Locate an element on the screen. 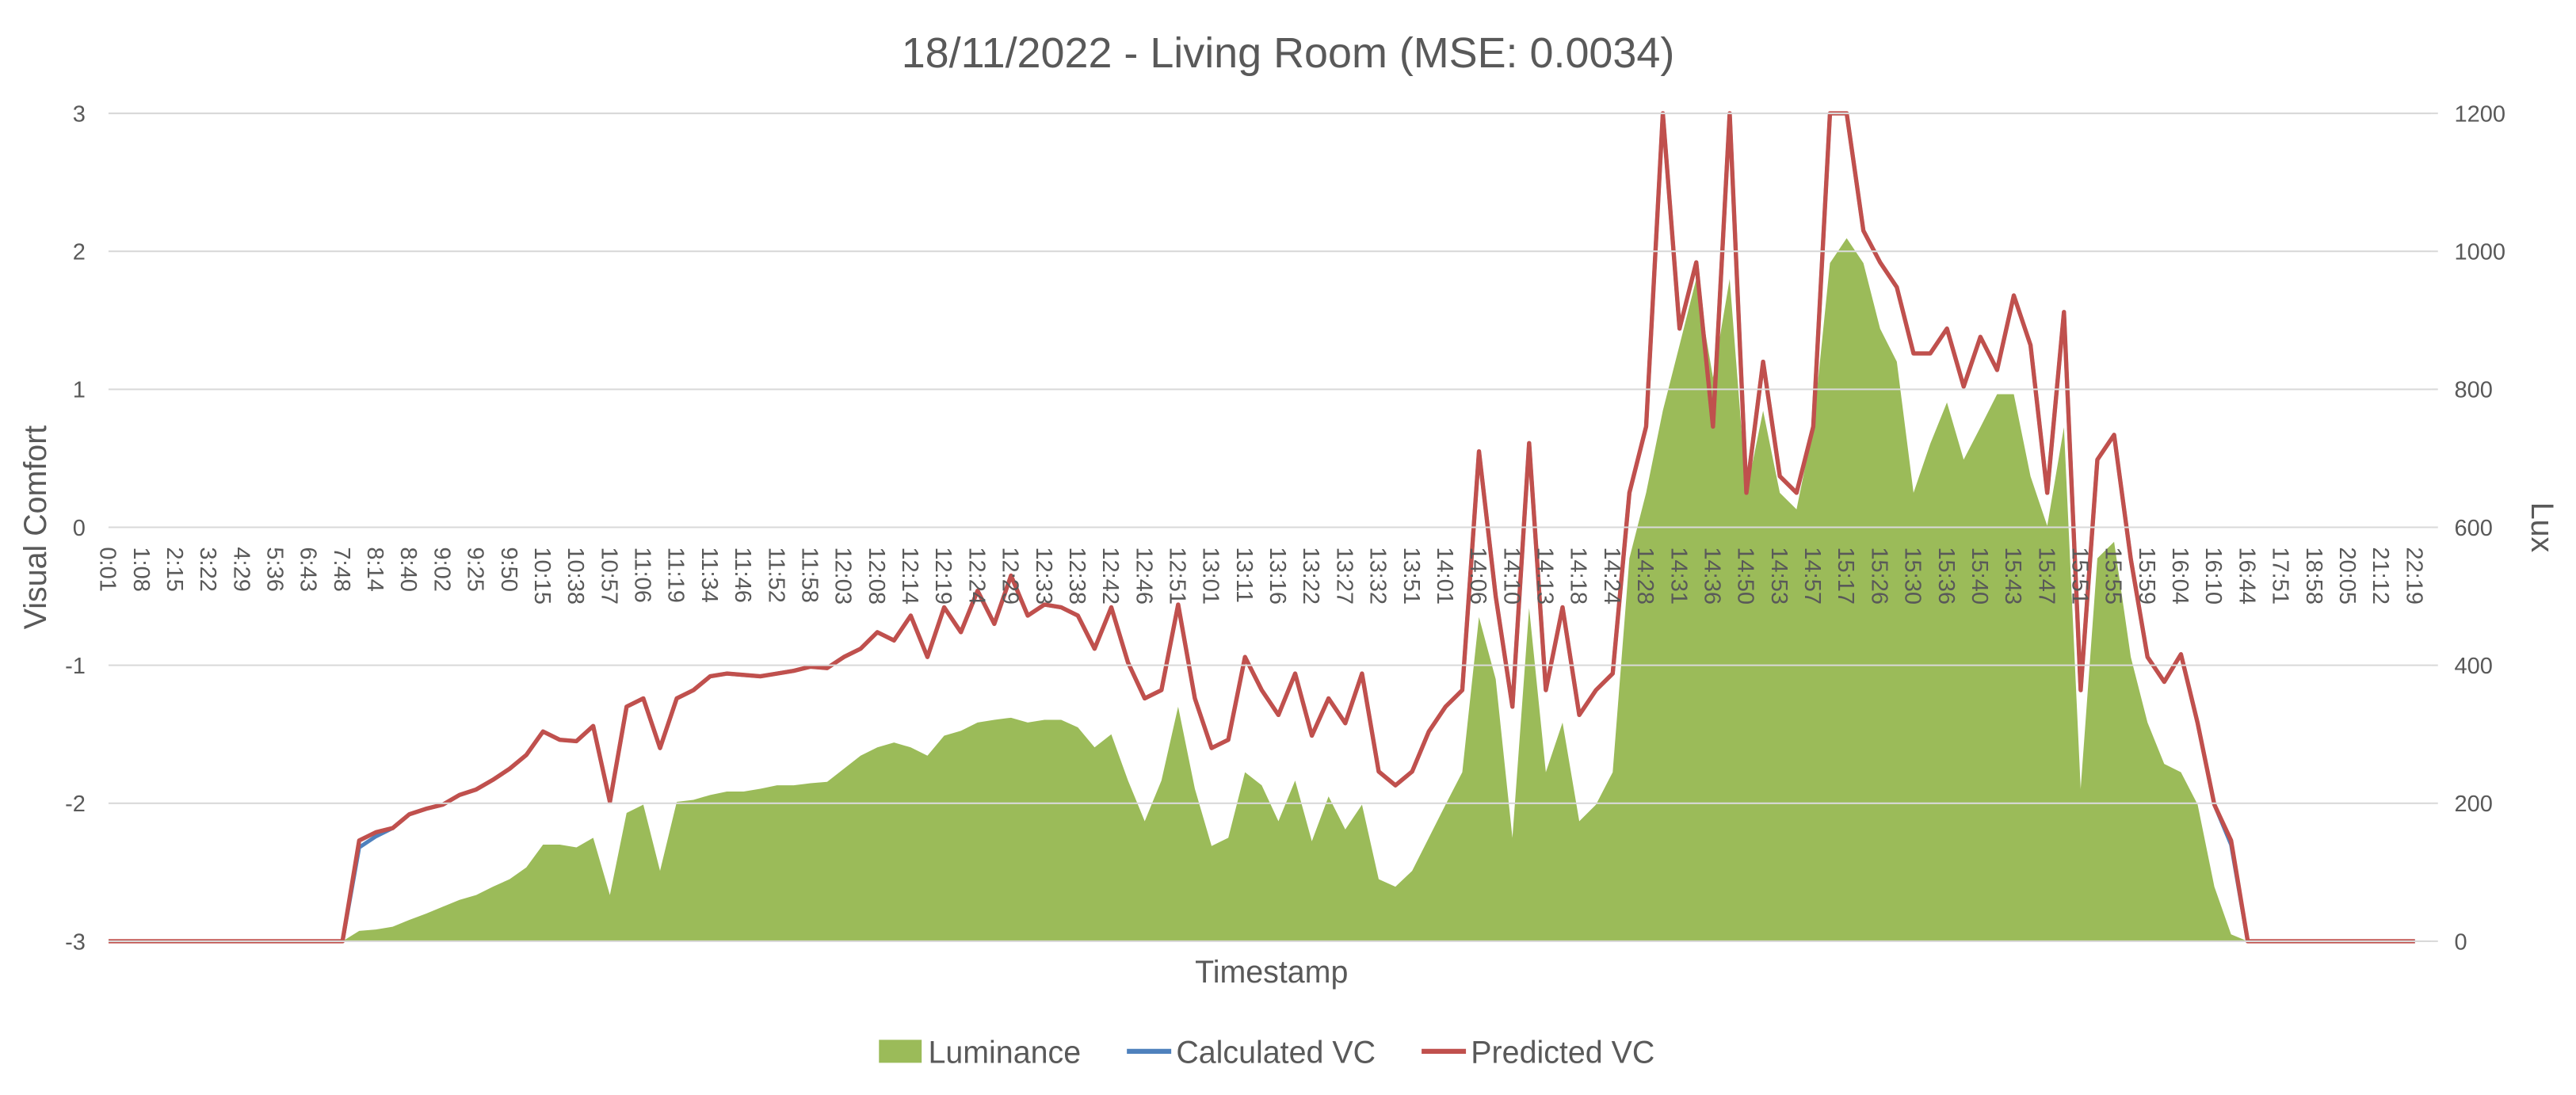 The width and height of the screenshot is (2576, 1095). x-tick-label: 15:36 is located at coordinates (1946, 576).